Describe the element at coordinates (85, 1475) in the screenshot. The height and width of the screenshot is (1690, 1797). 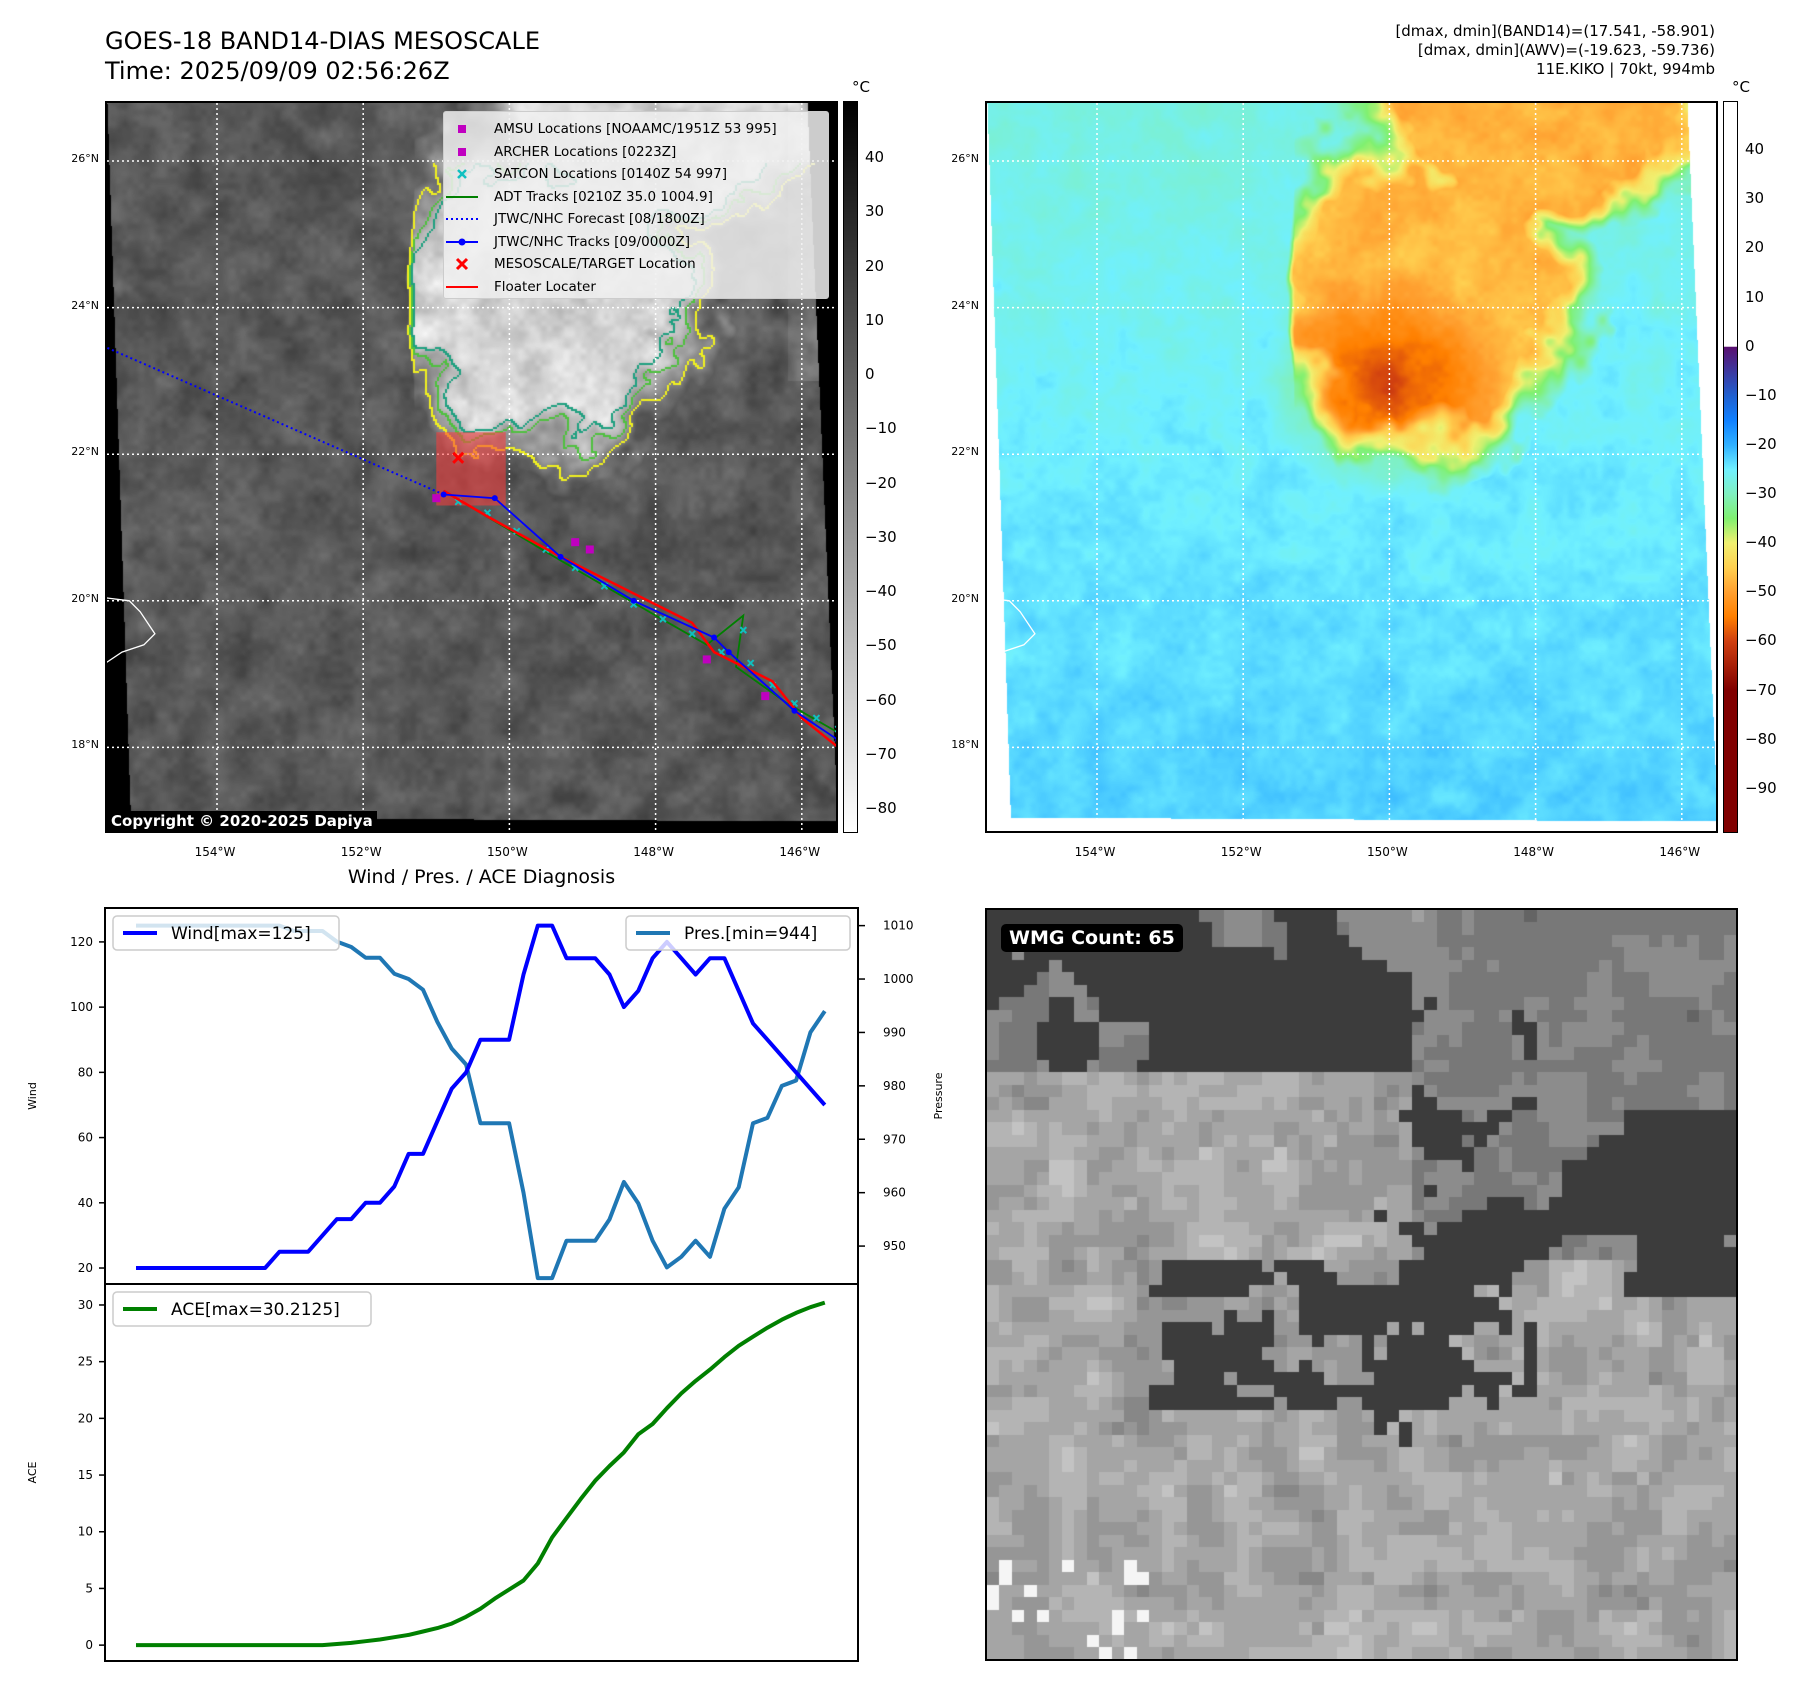
I see `y-tick-label: 15` at that location.